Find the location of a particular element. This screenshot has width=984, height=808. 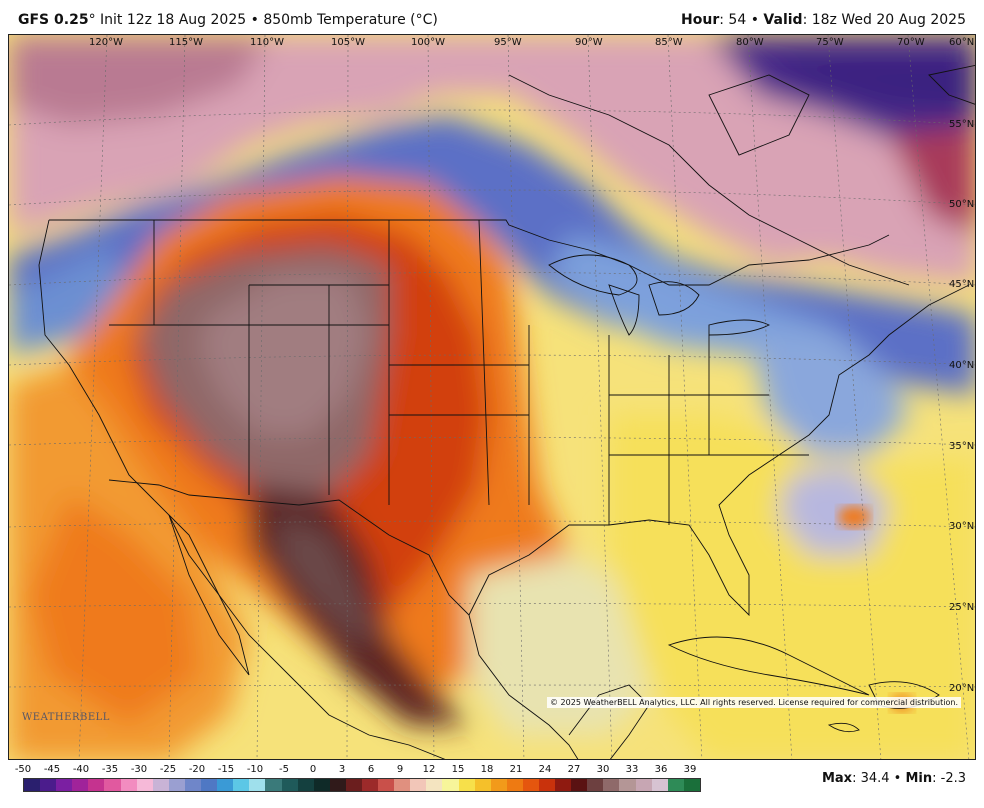

forecast-time: Hour: 54 • Valid: 18z Wed 20 Aug 2025 is located at coordinates (823, 20).